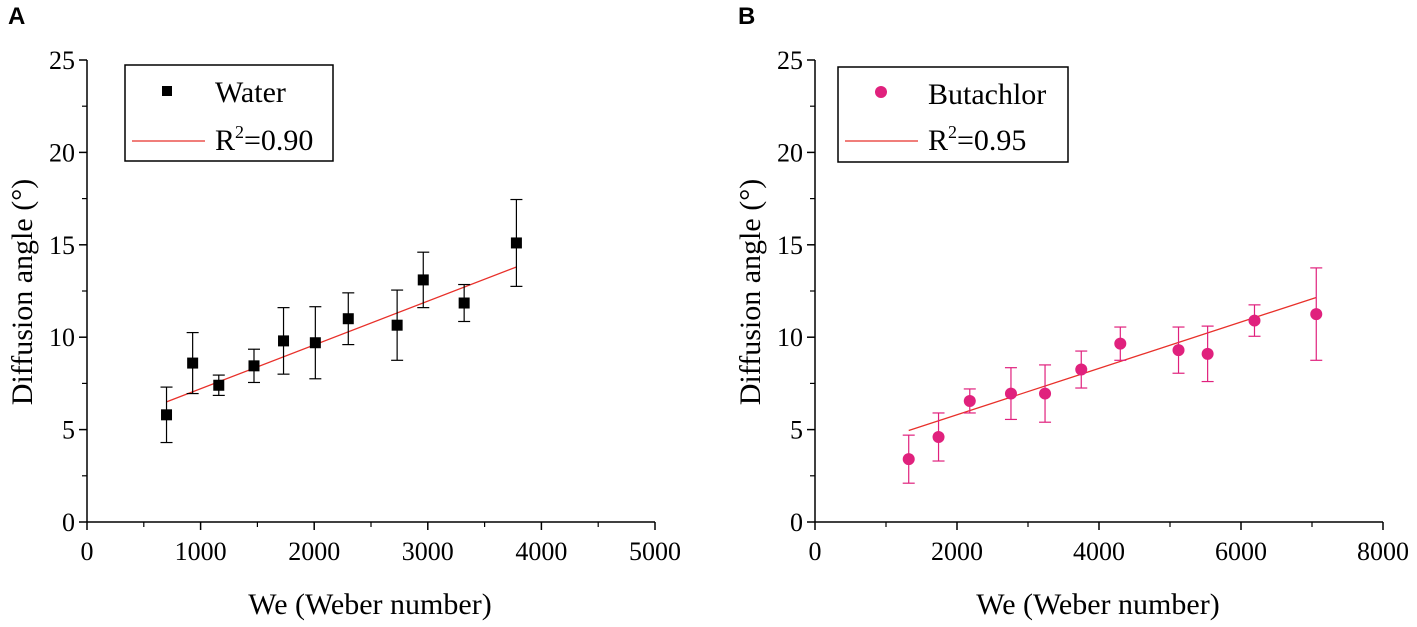 The width and height of the screenshot is (1417, 627). What do you see at coordinates (250, 92) in the screenshot?
I see `legend-series-label: Water` at bounding box center [250, 92].